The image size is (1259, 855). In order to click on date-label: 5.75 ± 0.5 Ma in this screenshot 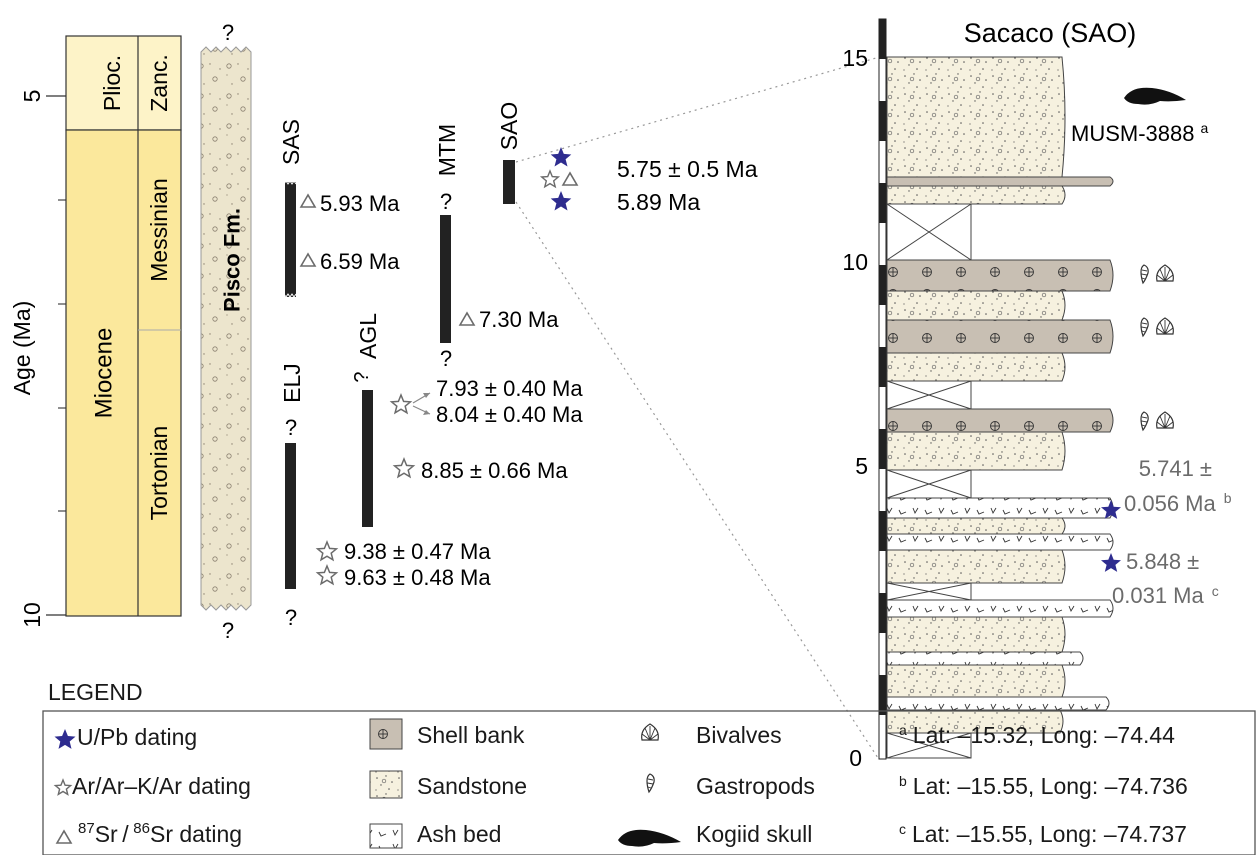, I will do `click(687, 169)`.